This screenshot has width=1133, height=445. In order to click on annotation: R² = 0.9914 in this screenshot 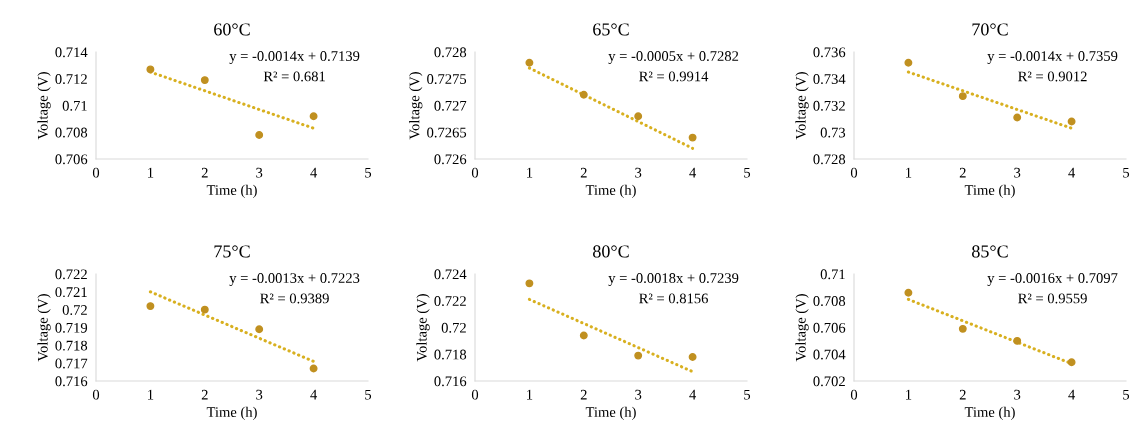, I will do `click(674, 76)`.